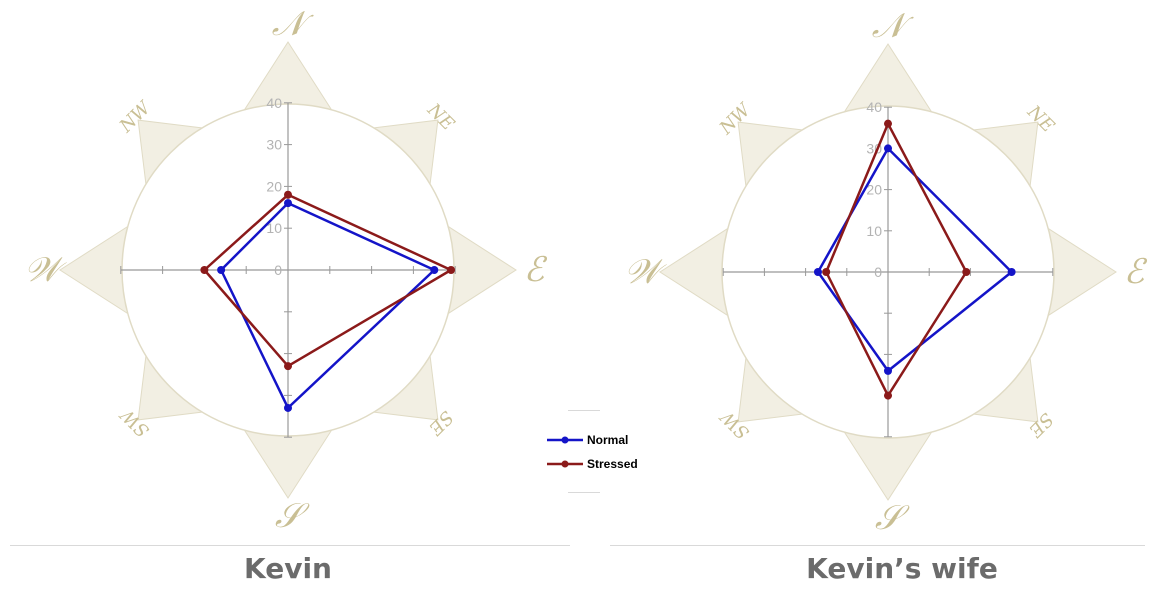 Image resolution: width=1153 pixels, height=589 pixels. Describe the element at coordinates (274, 145) in the screenshot. I see `tick-label: 30` at that location.